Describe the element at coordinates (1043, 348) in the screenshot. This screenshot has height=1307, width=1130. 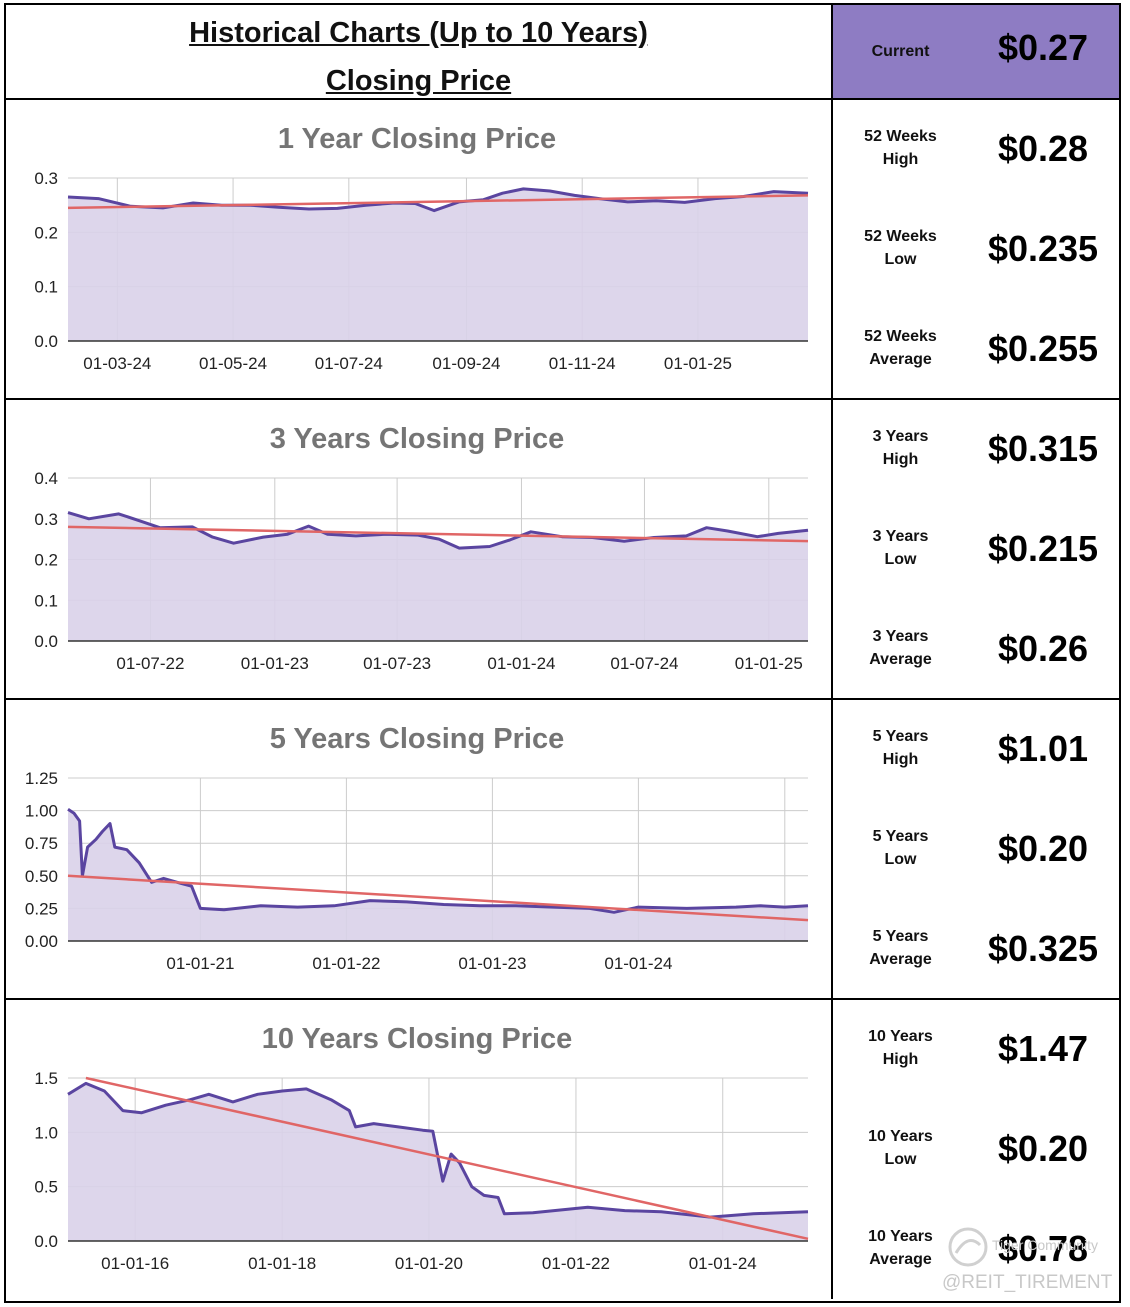
I see `stat-value: $0.255` at that location.